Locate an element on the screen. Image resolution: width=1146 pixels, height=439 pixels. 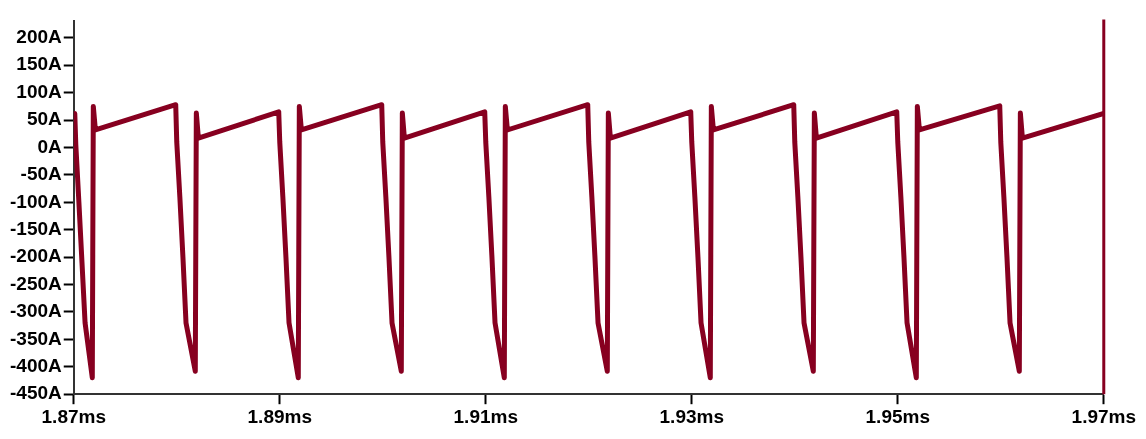
x-tick-label: 1.93ms is located at coordinates (691, 416).